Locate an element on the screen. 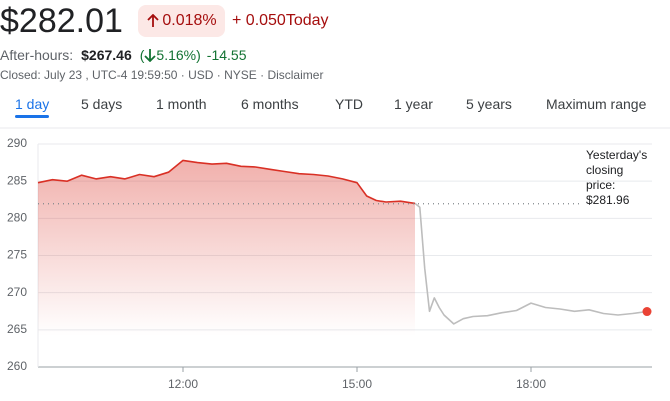  after-hours-change: -14.55 is located at coordinates (226, 55).